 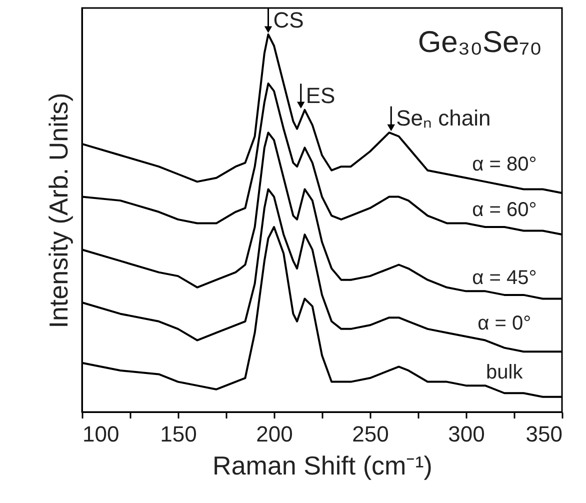 I want to click on series-label: α = 0°, so click(x=505, y=323).